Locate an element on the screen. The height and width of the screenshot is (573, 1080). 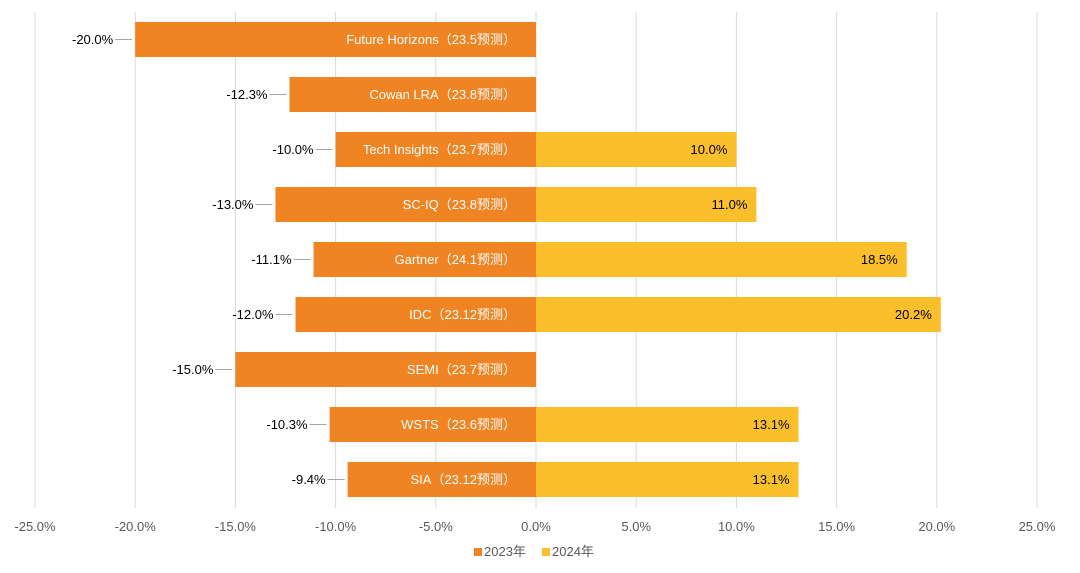
legend-entry: 2024年 is located at coordinates (573, 551).